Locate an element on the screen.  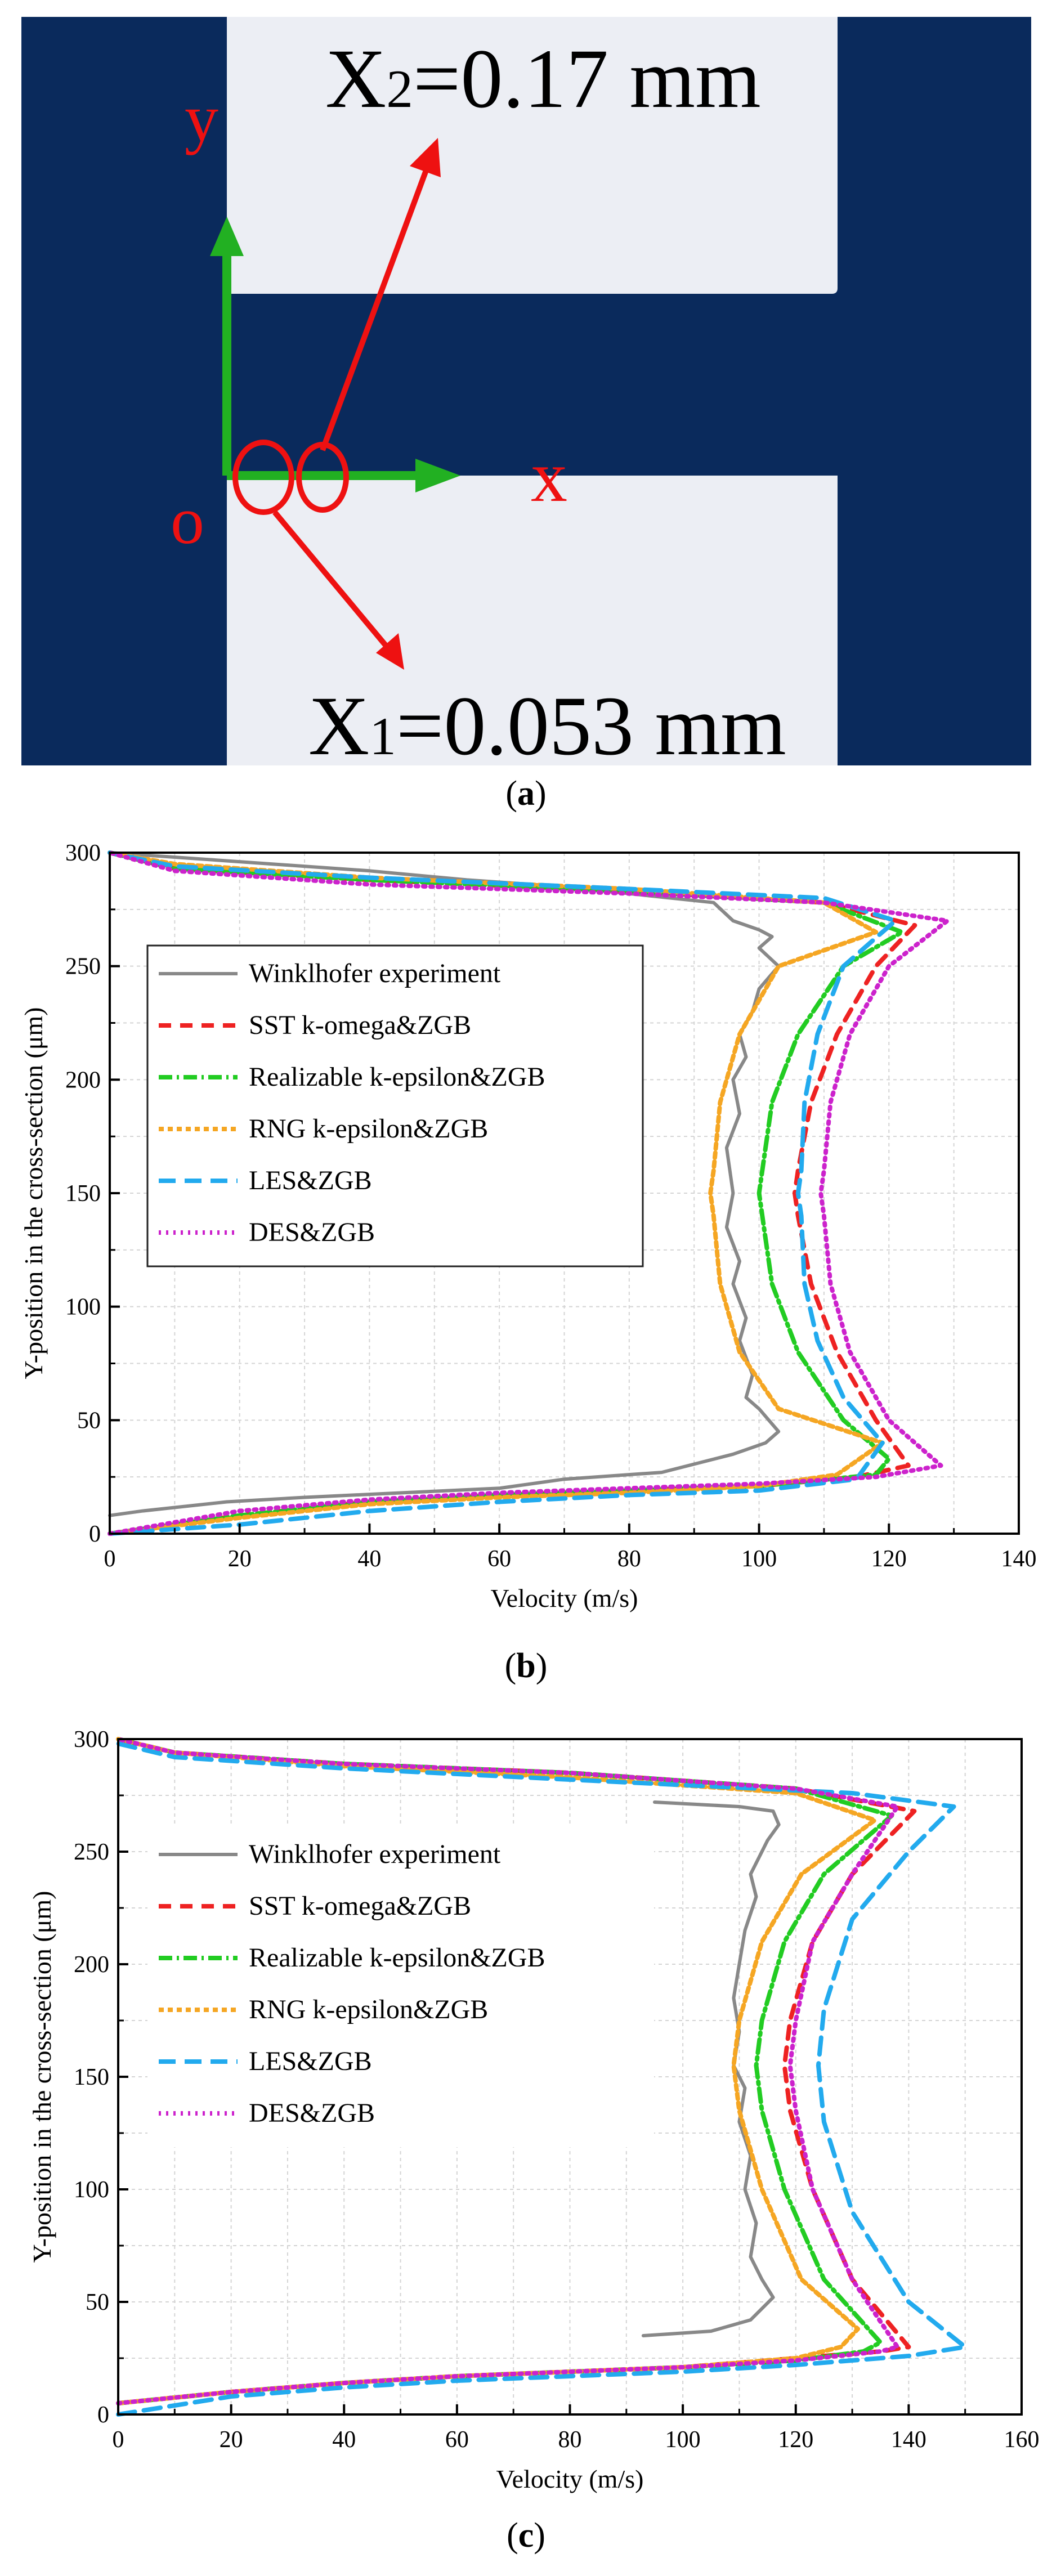
x2-label: X2=0.17 mm is located at coordinates (543, 79).